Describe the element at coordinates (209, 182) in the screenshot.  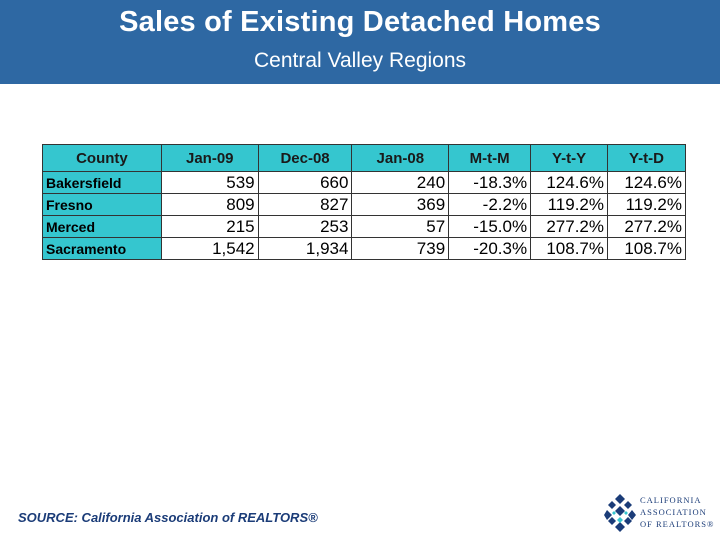
I see `table-cell: 539` at that location.